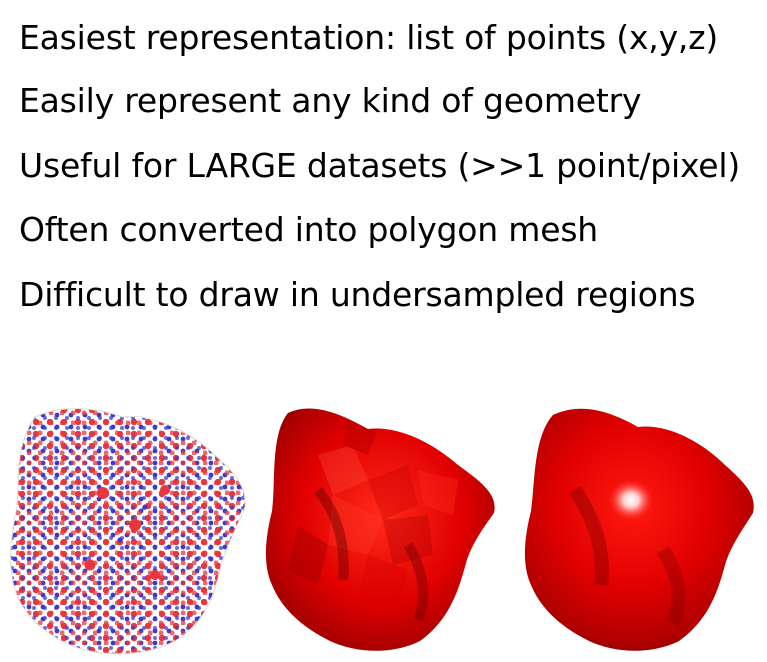  What do you see at coordinates (309, 229) in the screenshot?
I see `bullet-4: Often converted into polygon mesh` at bounding box center [309, 229].